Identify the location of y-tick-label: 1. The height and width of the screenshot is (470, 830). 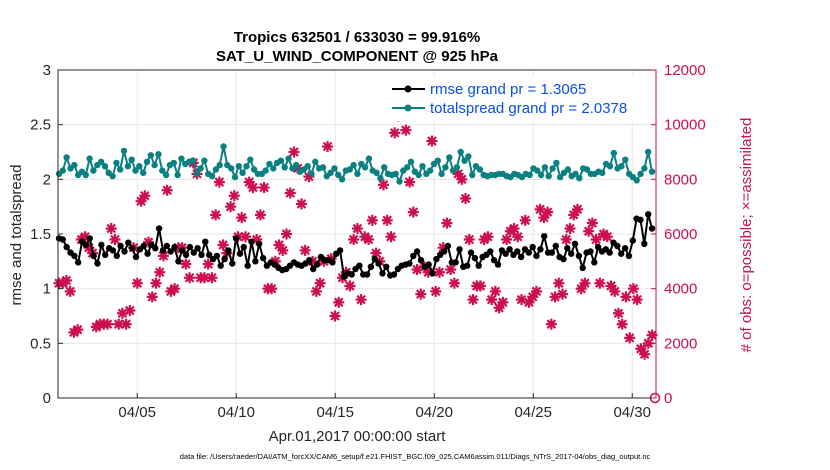
(47, 289).